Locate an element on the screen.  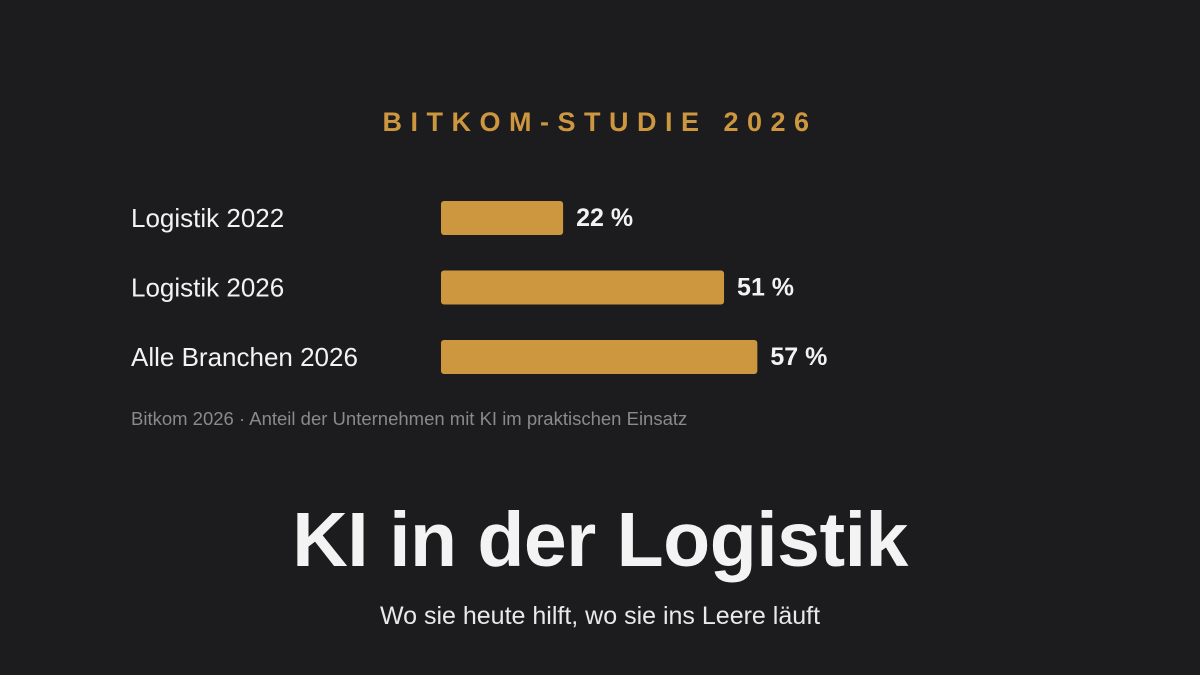
headline: KI in der Logistik is located at coordinates (600, 540).